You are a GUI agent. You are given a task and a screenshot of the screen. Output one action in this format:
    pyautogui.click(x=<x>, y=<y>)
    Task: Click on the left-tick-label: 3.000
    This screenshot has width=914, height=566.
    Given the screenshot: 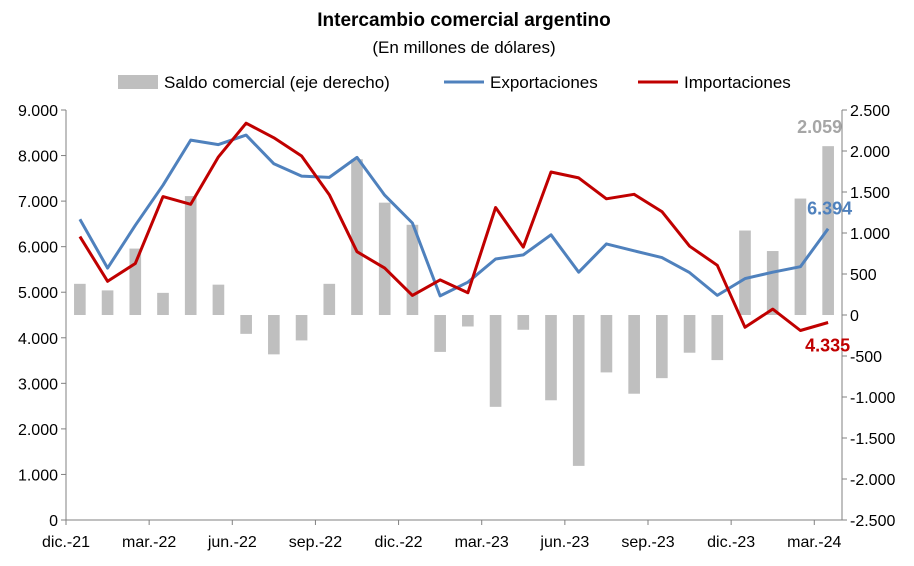 What is the action you would take?
    pyautogui.click(x=38, y=384)
    